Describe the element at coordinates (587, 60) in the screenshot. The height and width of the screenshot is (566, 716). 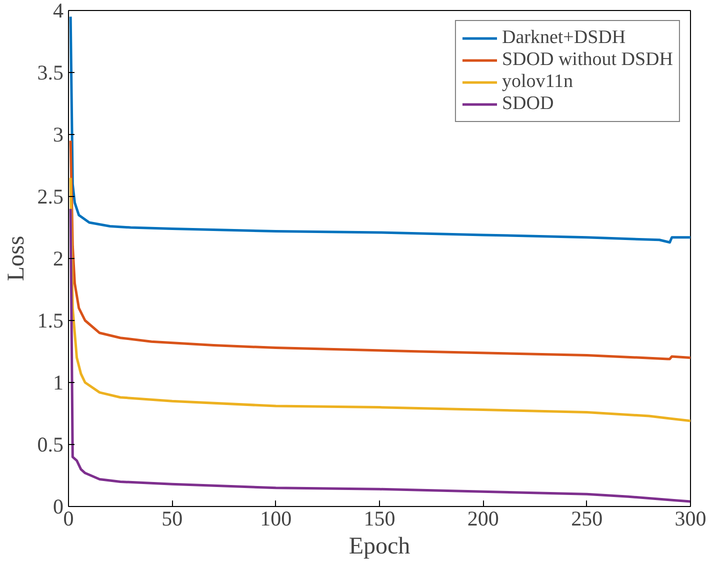
I see `legend-label: SDOD without DSDH` at that location.